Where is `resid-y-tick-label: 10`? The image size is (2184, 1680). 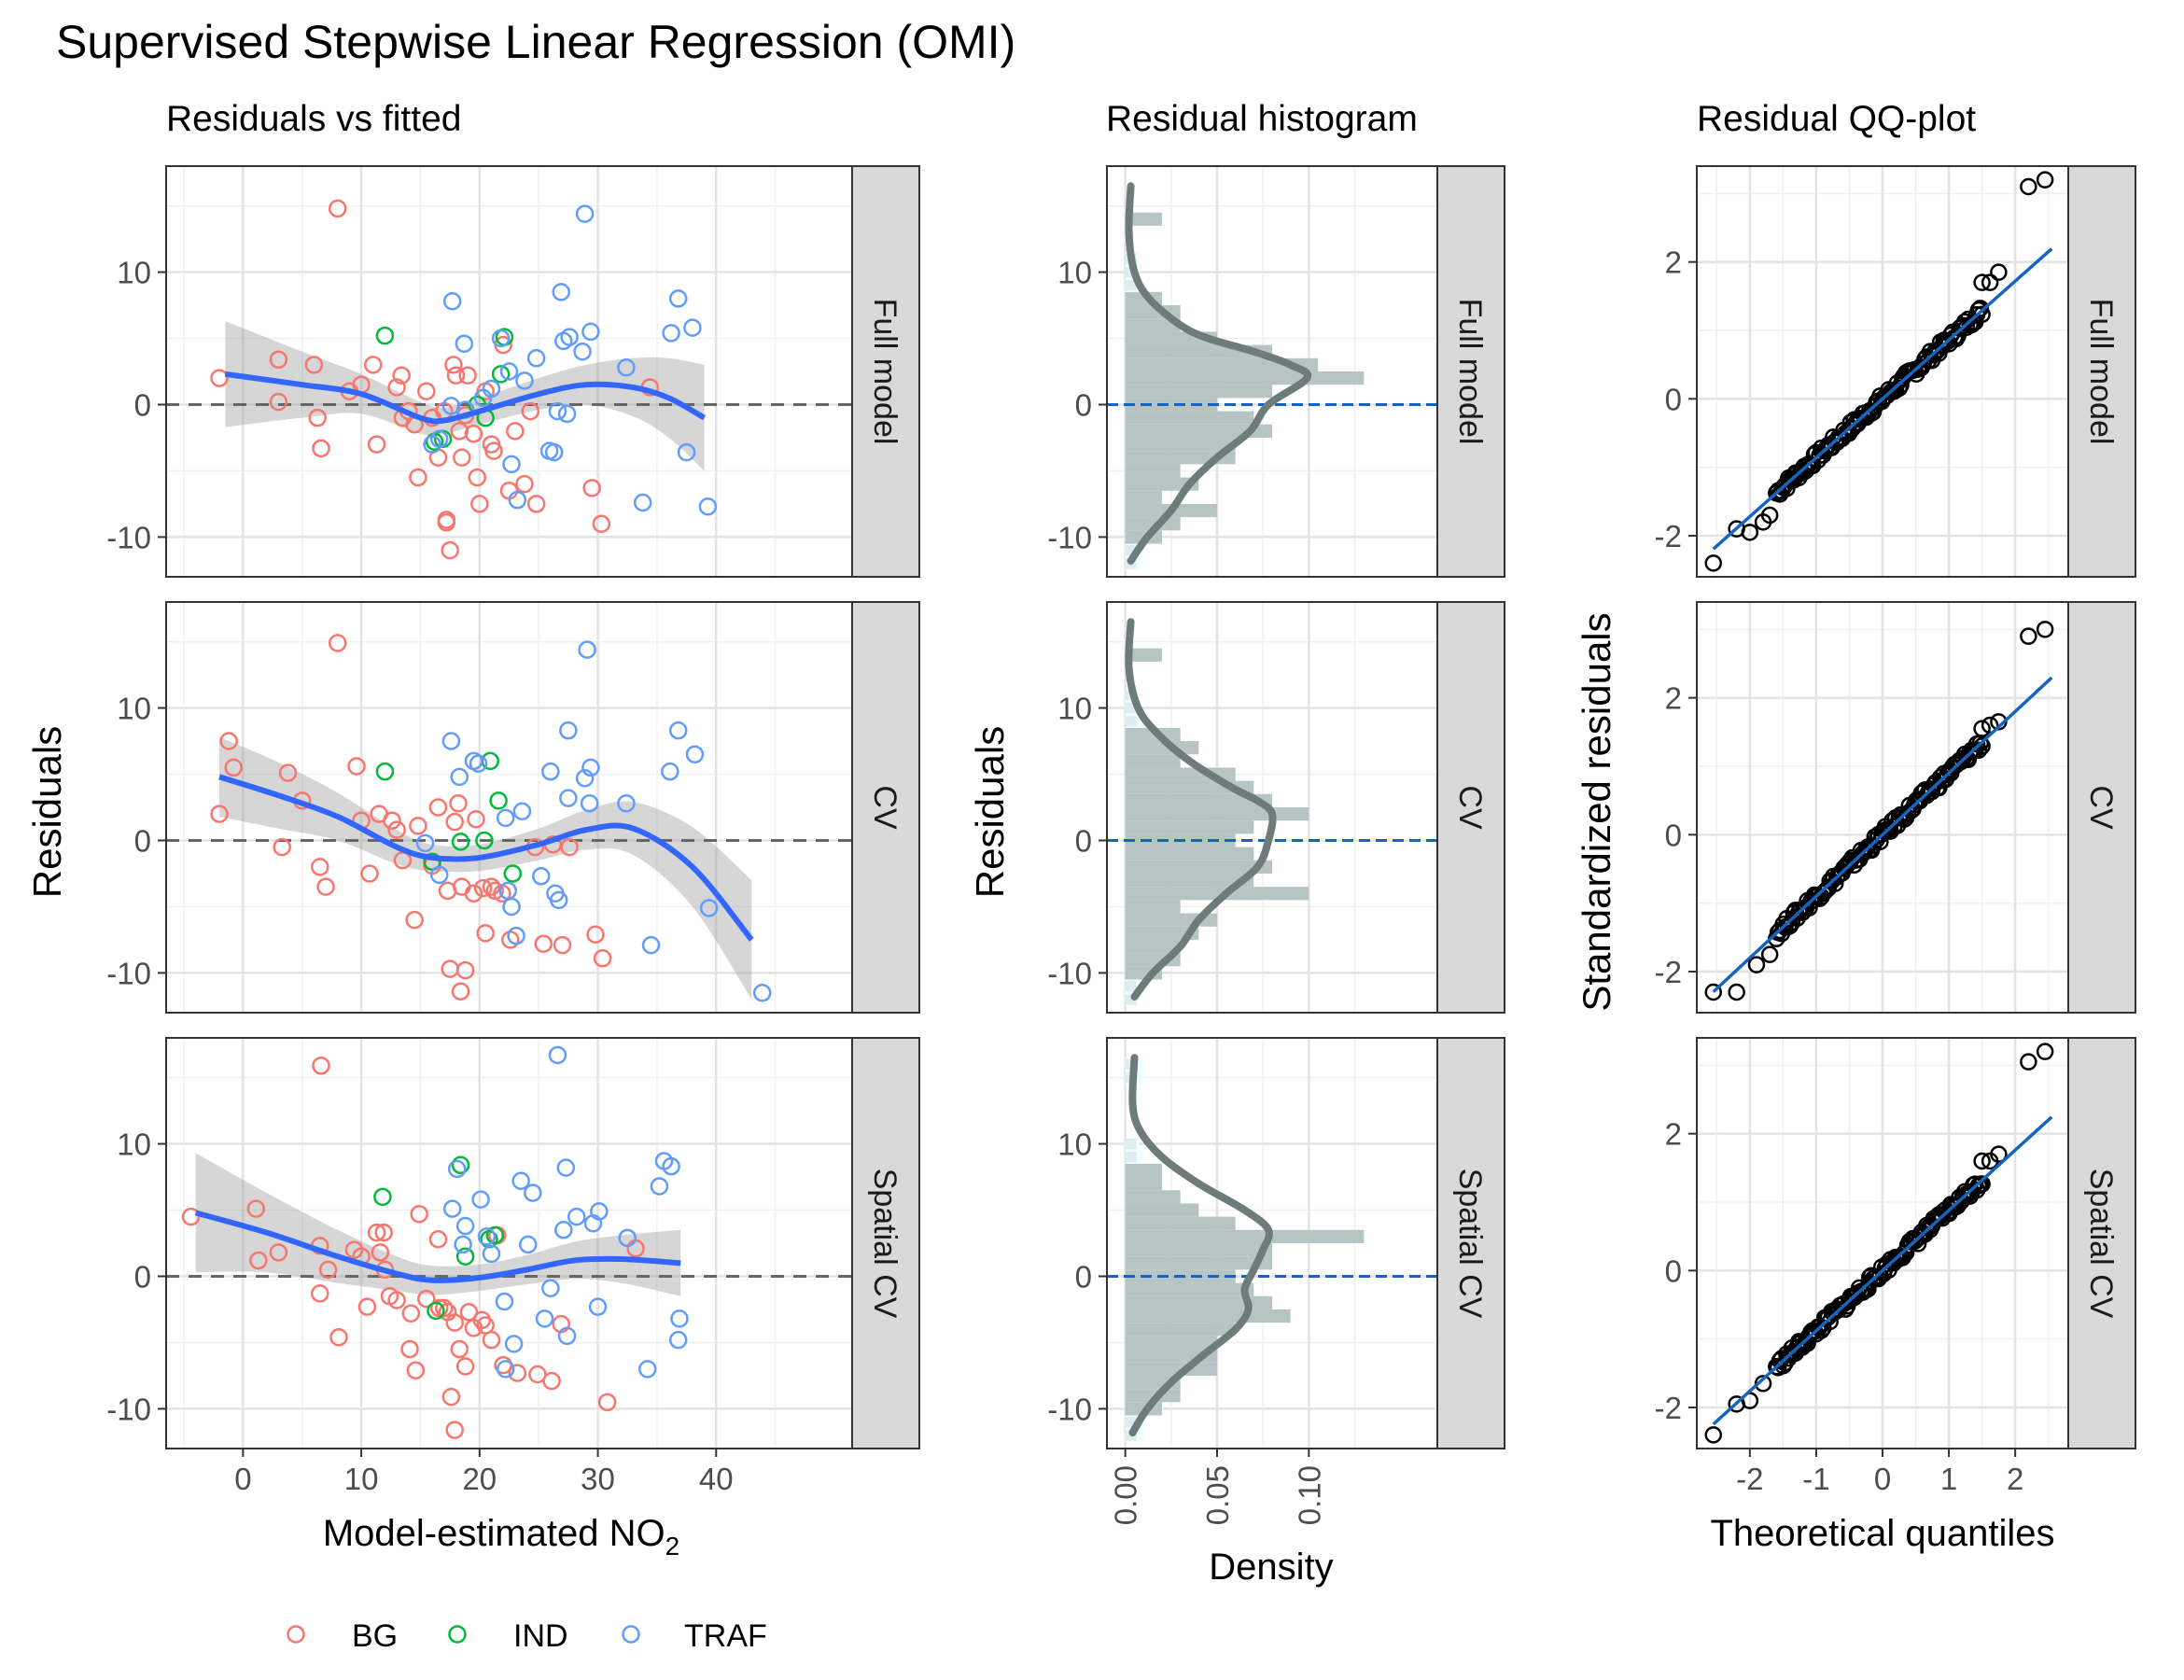 resid-y-tick-label: 10 is located at coordinates (134, 273).